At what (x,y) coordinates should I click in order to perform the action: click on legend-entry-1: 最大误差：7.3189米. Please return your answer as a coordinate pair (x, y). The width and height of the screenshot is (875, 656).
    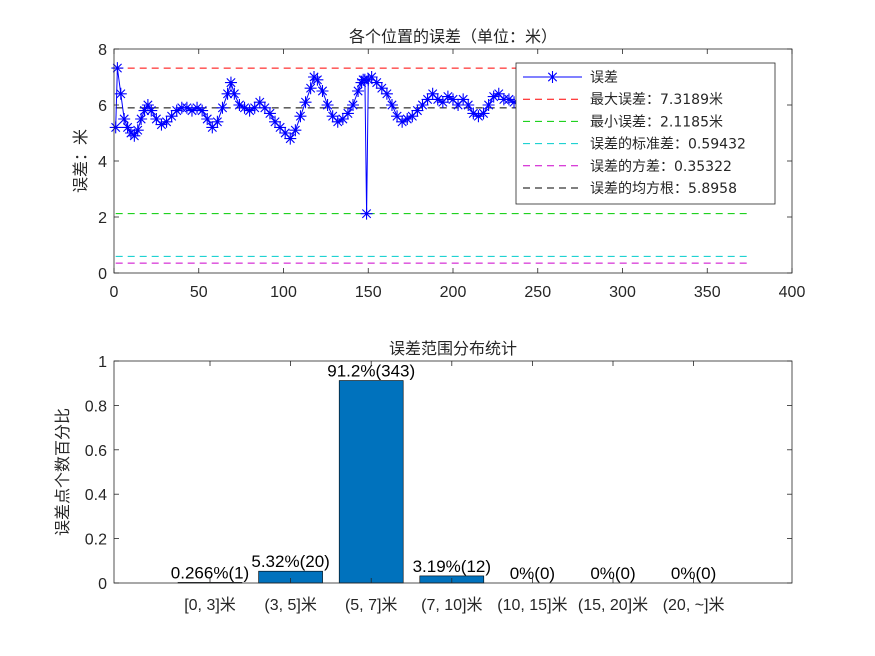
    Looking at the image, I should click on (656, 100).